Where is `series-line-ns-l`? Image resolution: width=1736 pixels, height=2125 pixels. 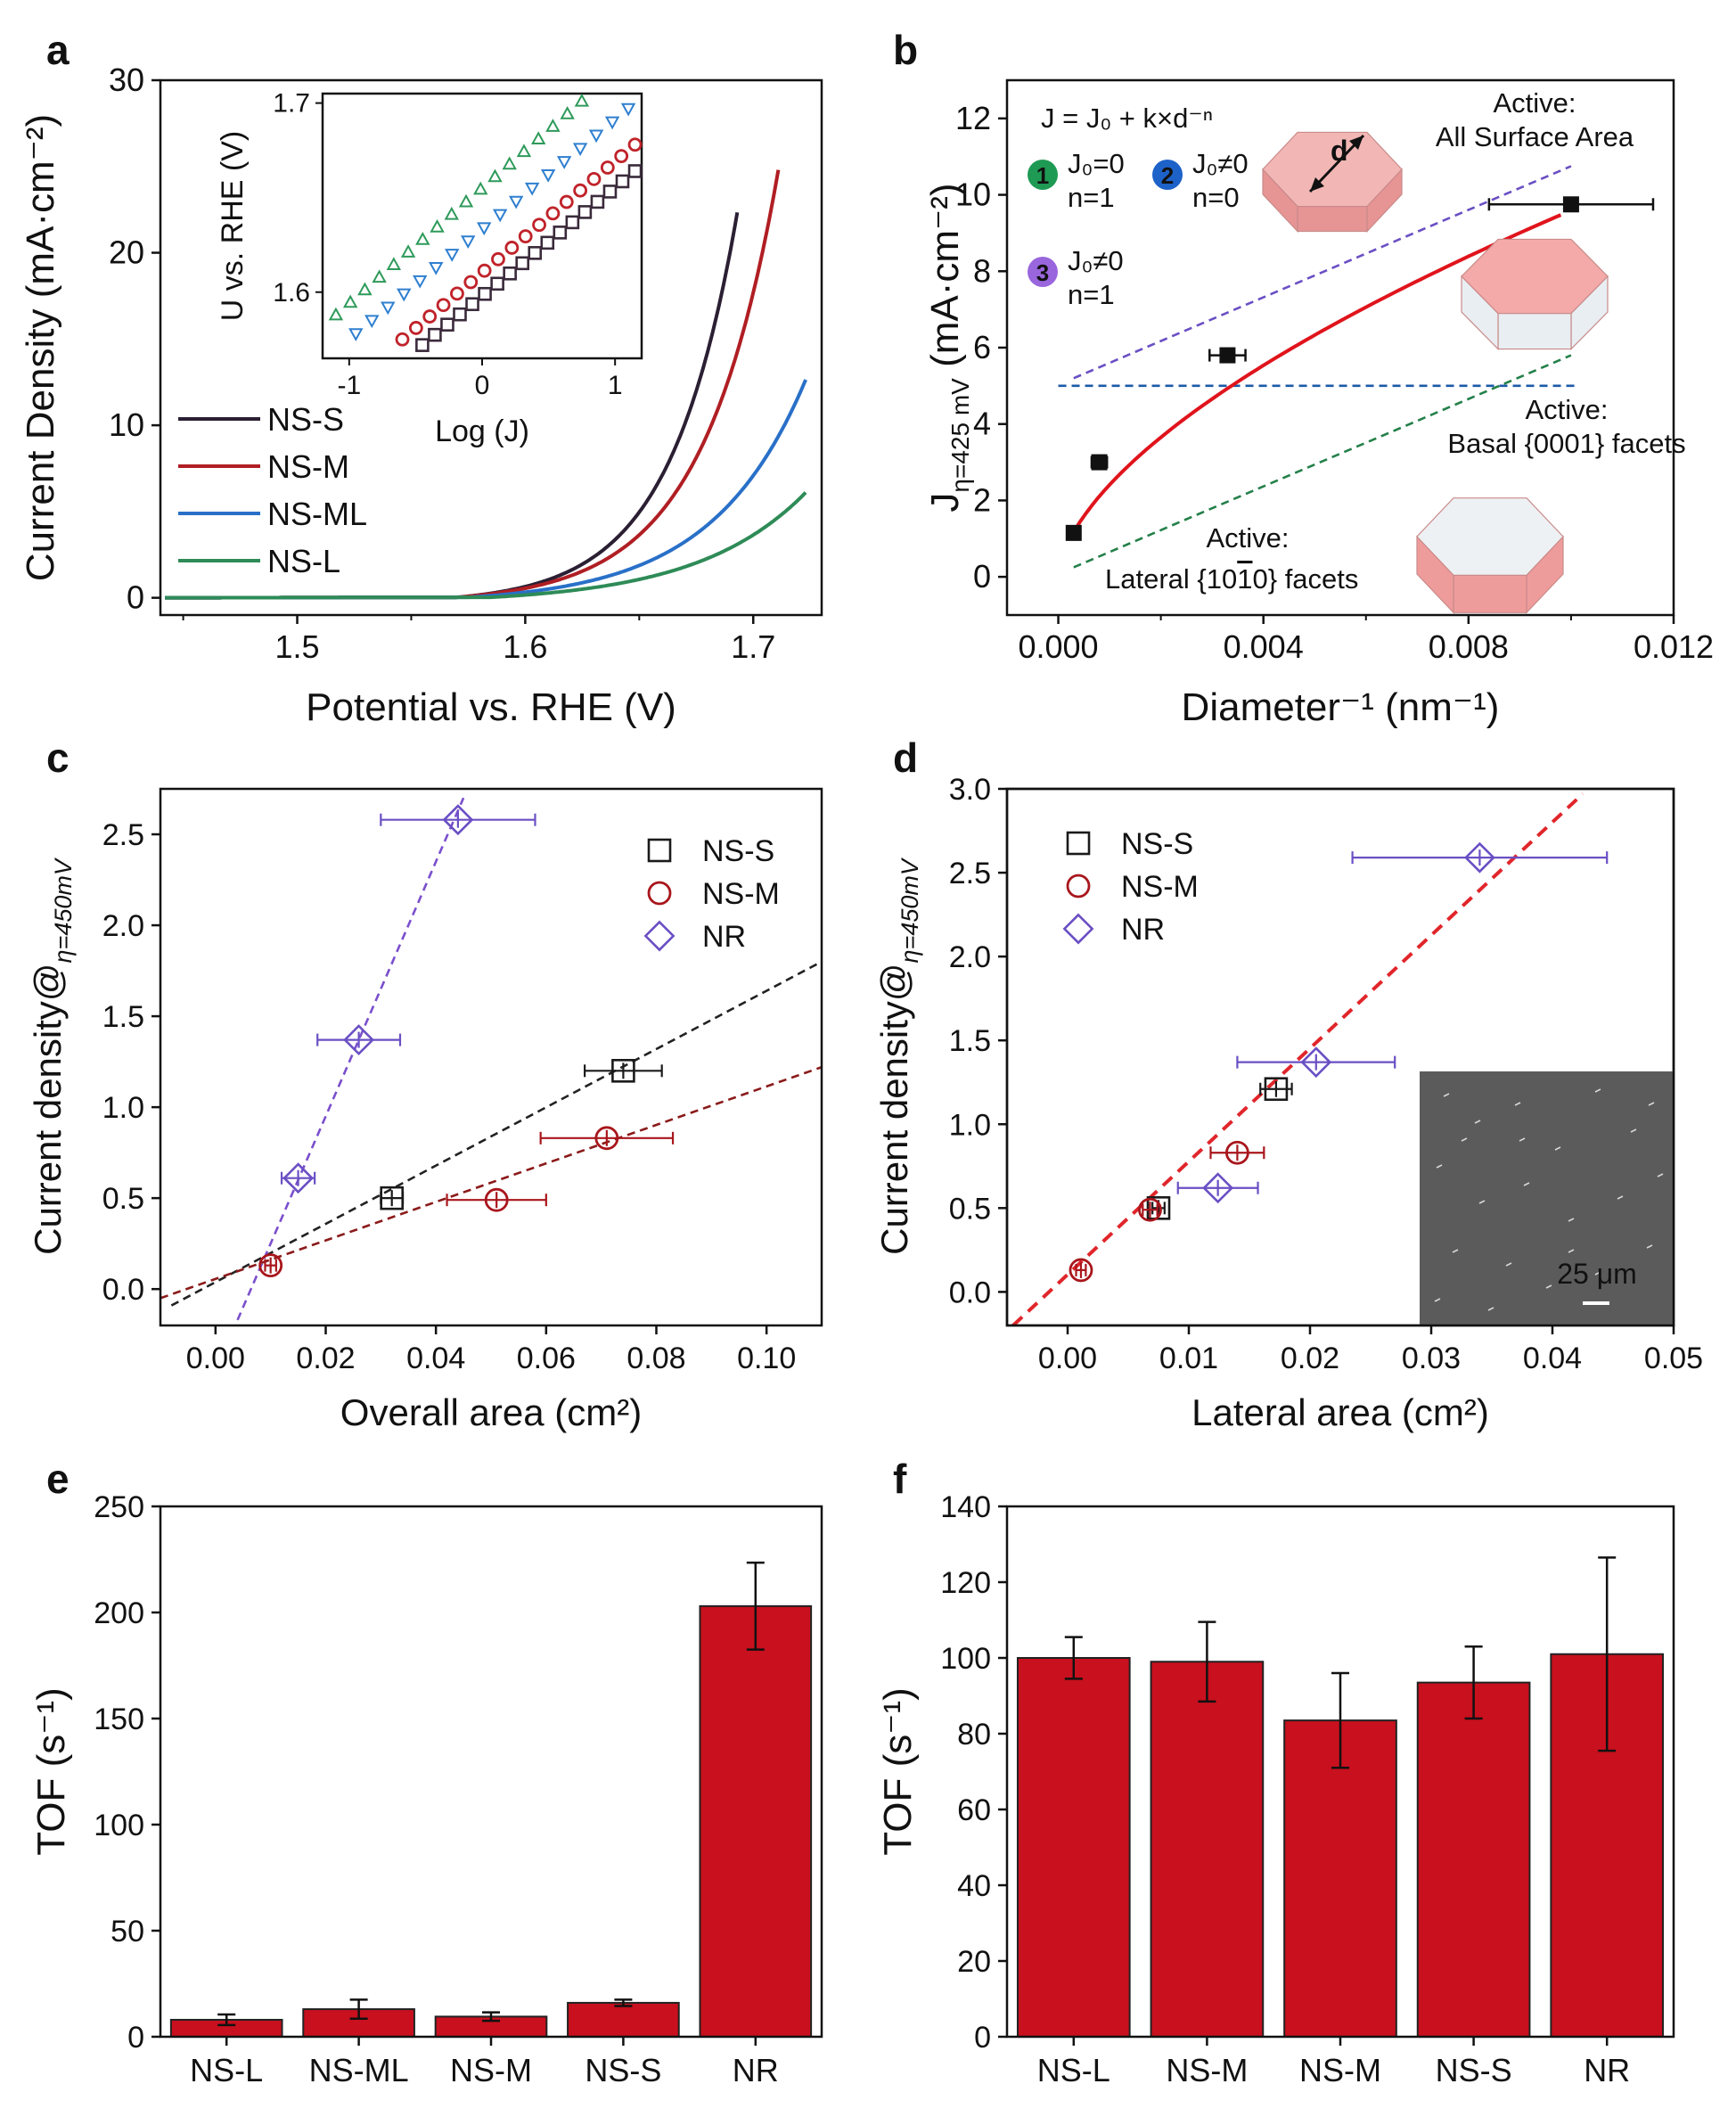
series-line-ns-l is located at coordinates (486, 545).